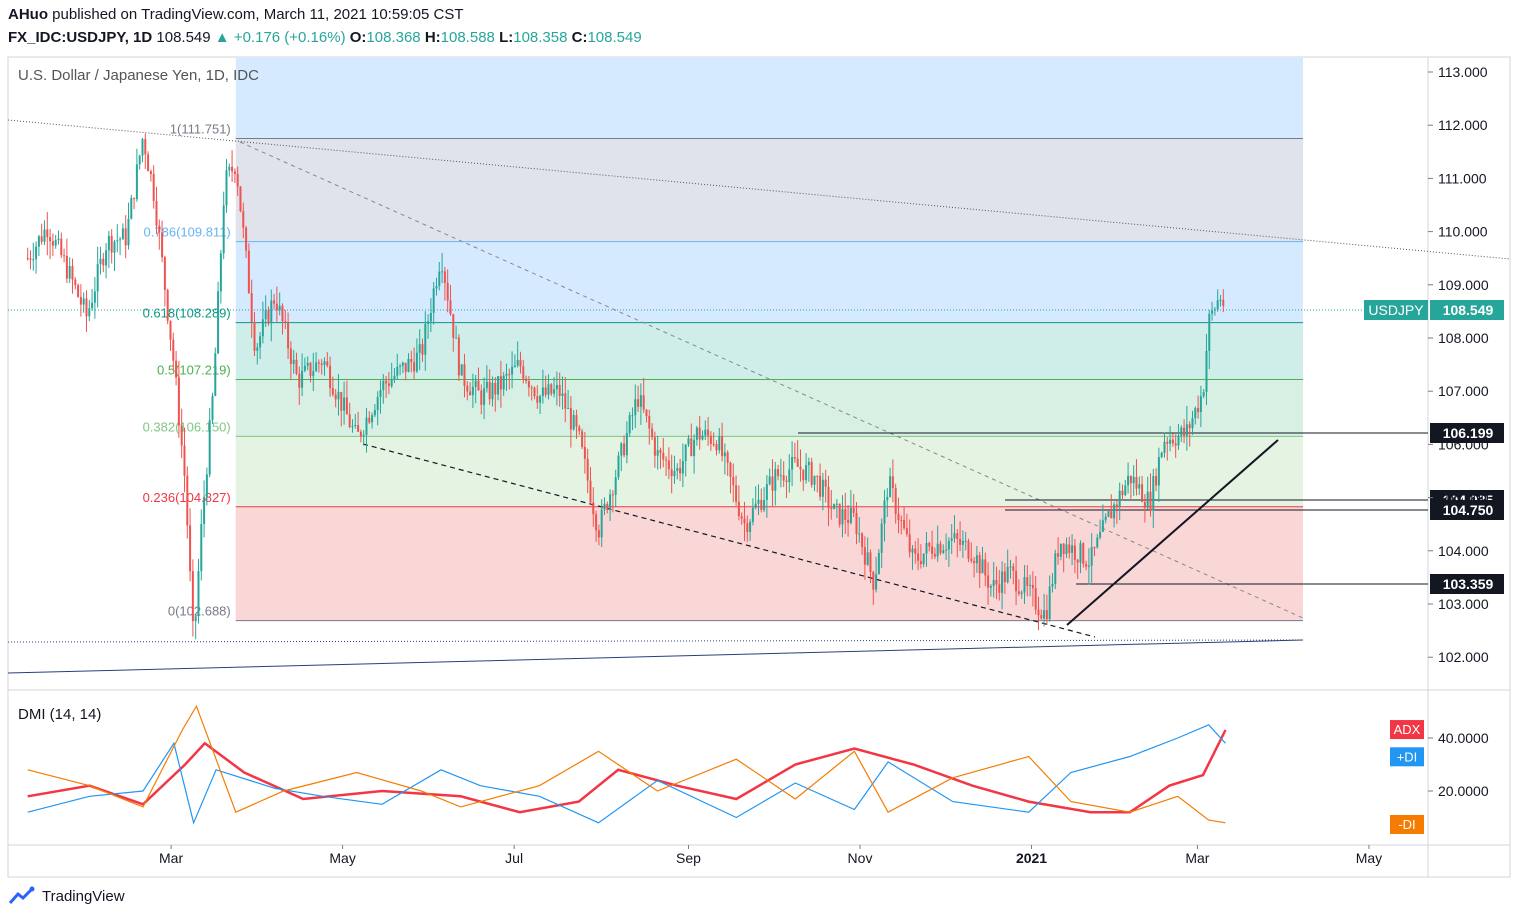 The image size is (1518, 921). I want to click on close-label: C:, so click(579, 37).